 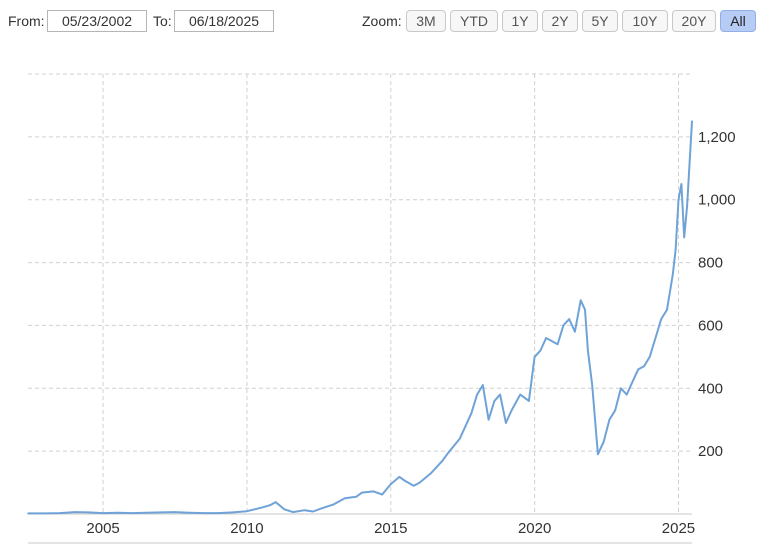 What do you see at coordinates (520, 21) in the screenshot?
I see `zoom-1y-button: 1Y` at bounding box center [520, 21].